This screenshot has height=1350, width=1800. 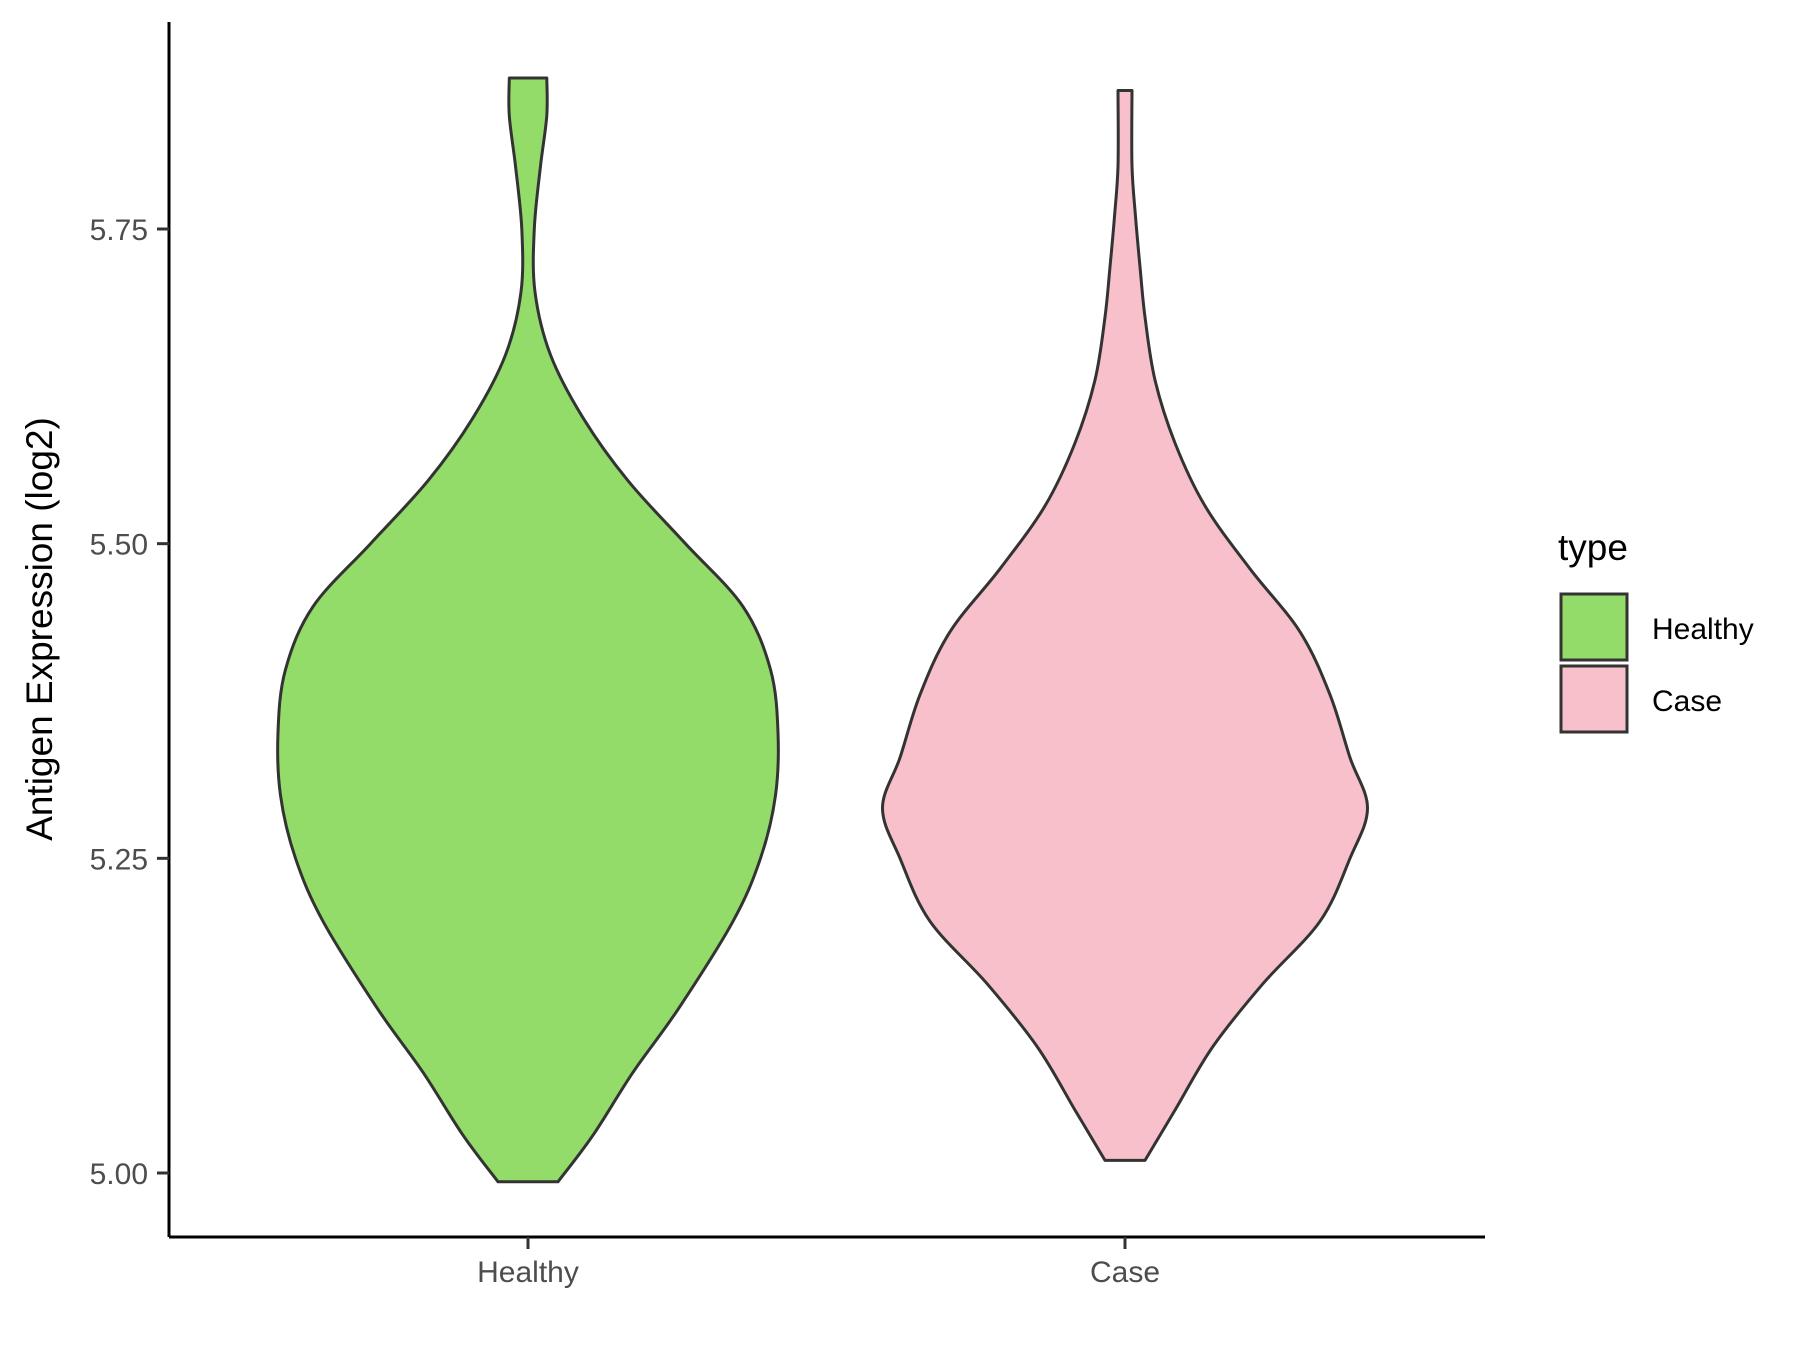 What do you see at coordinates (1703, 629) in the screenshot?
I see `legend-label-healthy: Healthy` at bounding box center [1703, 629].